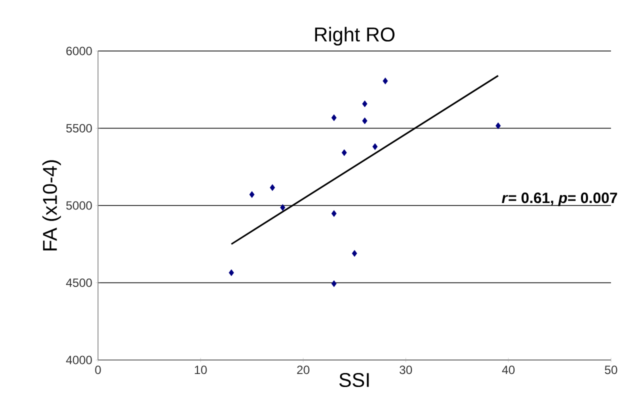 The height and width of the screenshot is (406, 621). Describe the element at coordinates (508, 370) in the screenshot. I see `x-tick-label: 40` at that location.